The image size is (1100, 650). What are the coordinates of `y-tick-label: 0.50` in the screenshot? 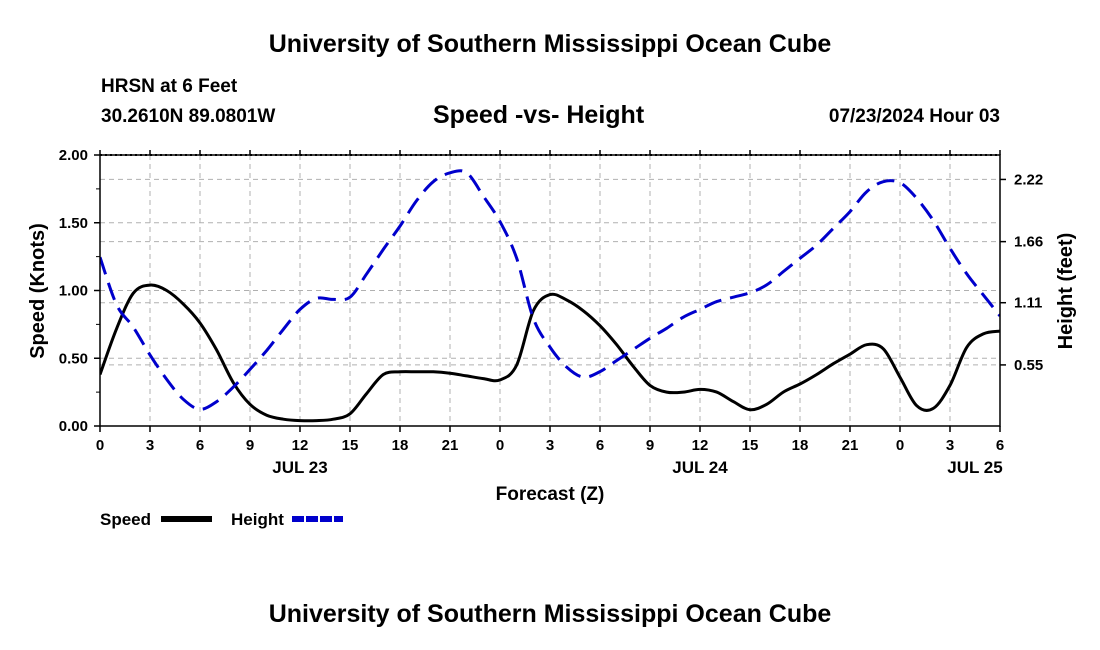 It's located at (73, 358).